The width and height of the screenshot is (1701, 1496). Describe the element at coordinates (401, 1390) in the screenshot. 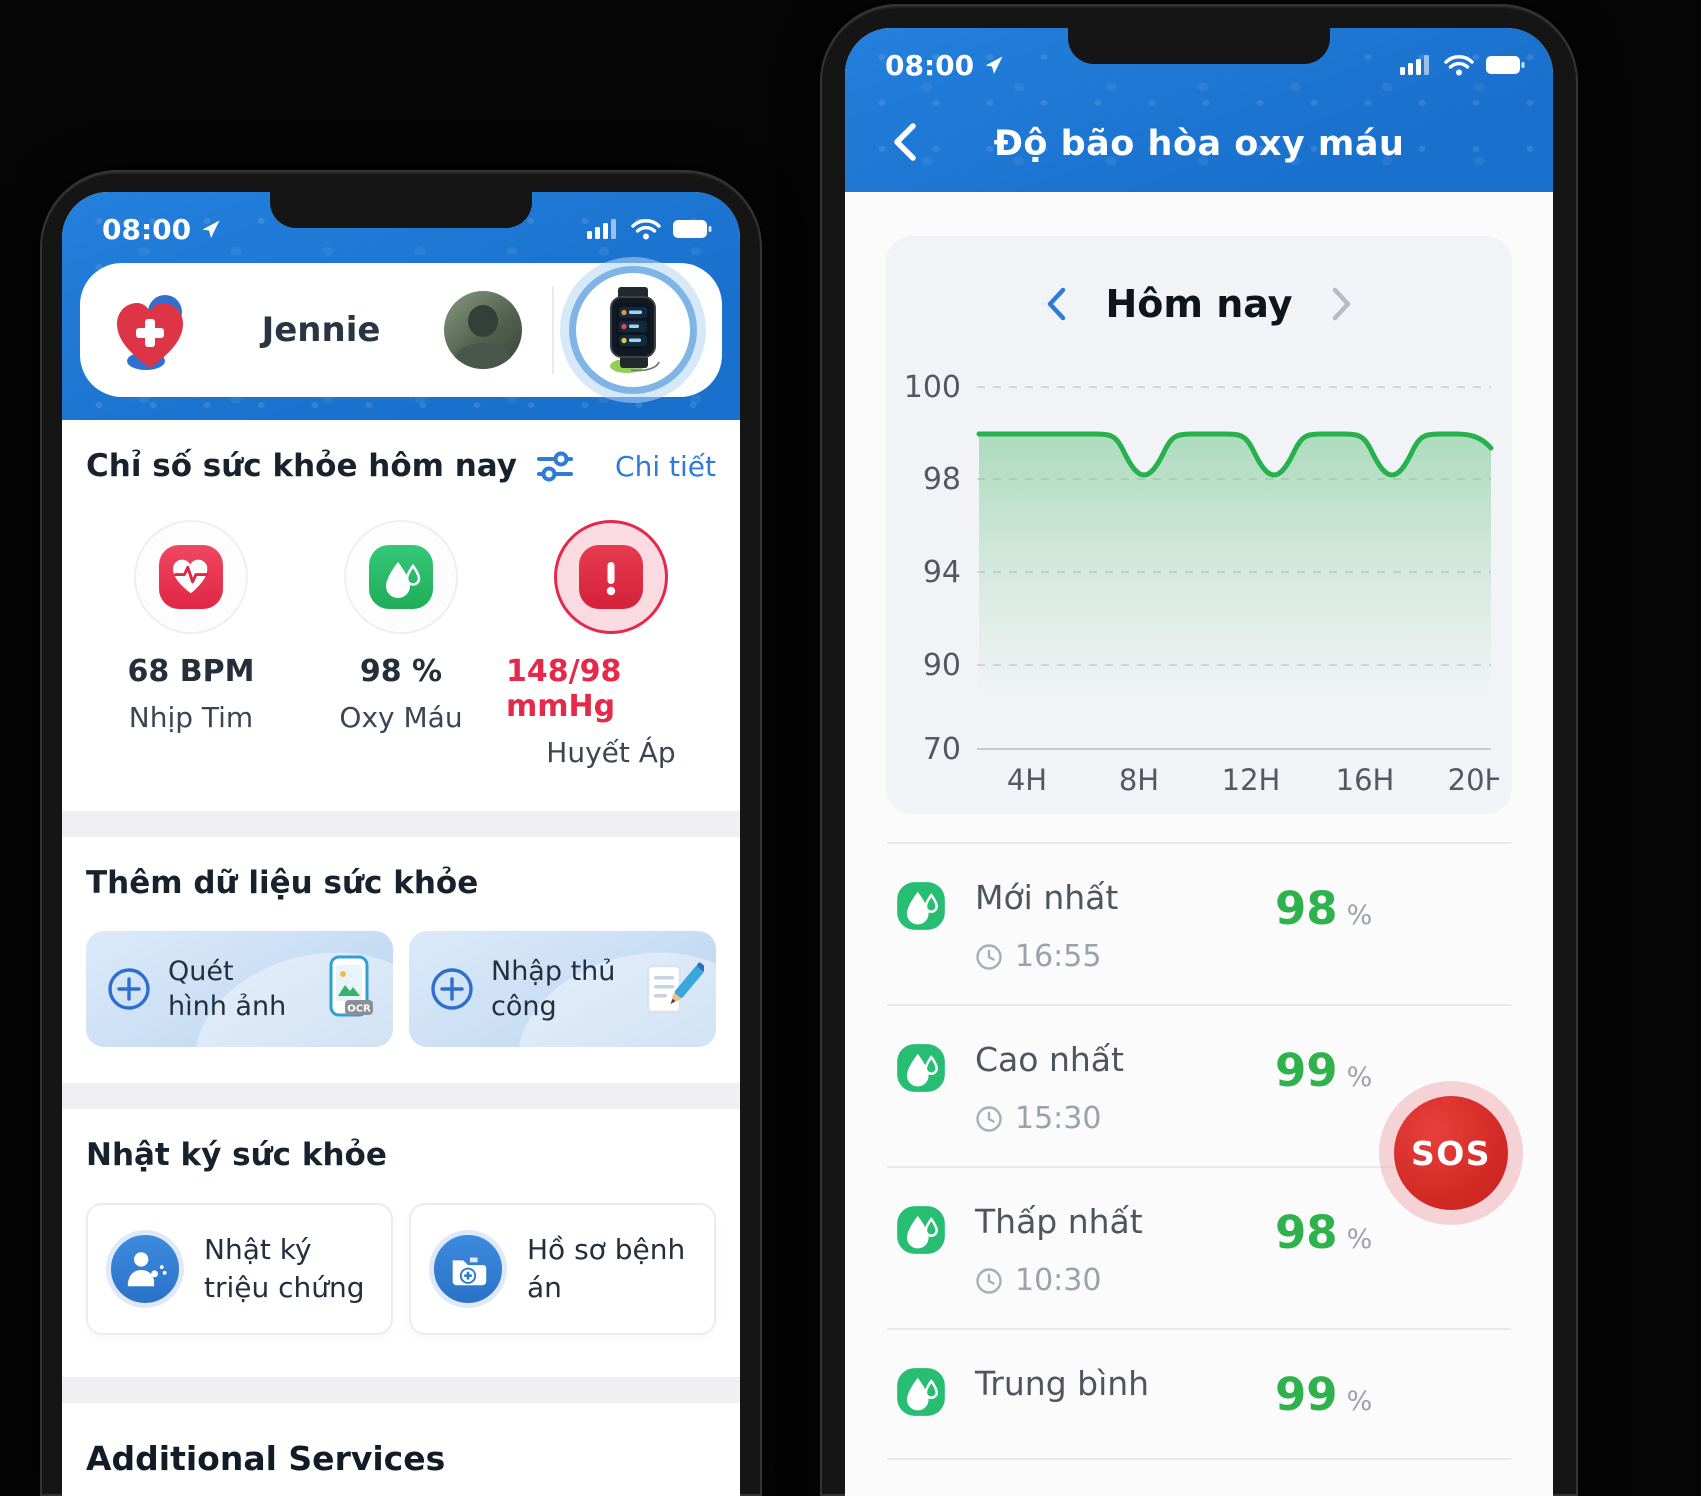

I see `section-separator` at that location.